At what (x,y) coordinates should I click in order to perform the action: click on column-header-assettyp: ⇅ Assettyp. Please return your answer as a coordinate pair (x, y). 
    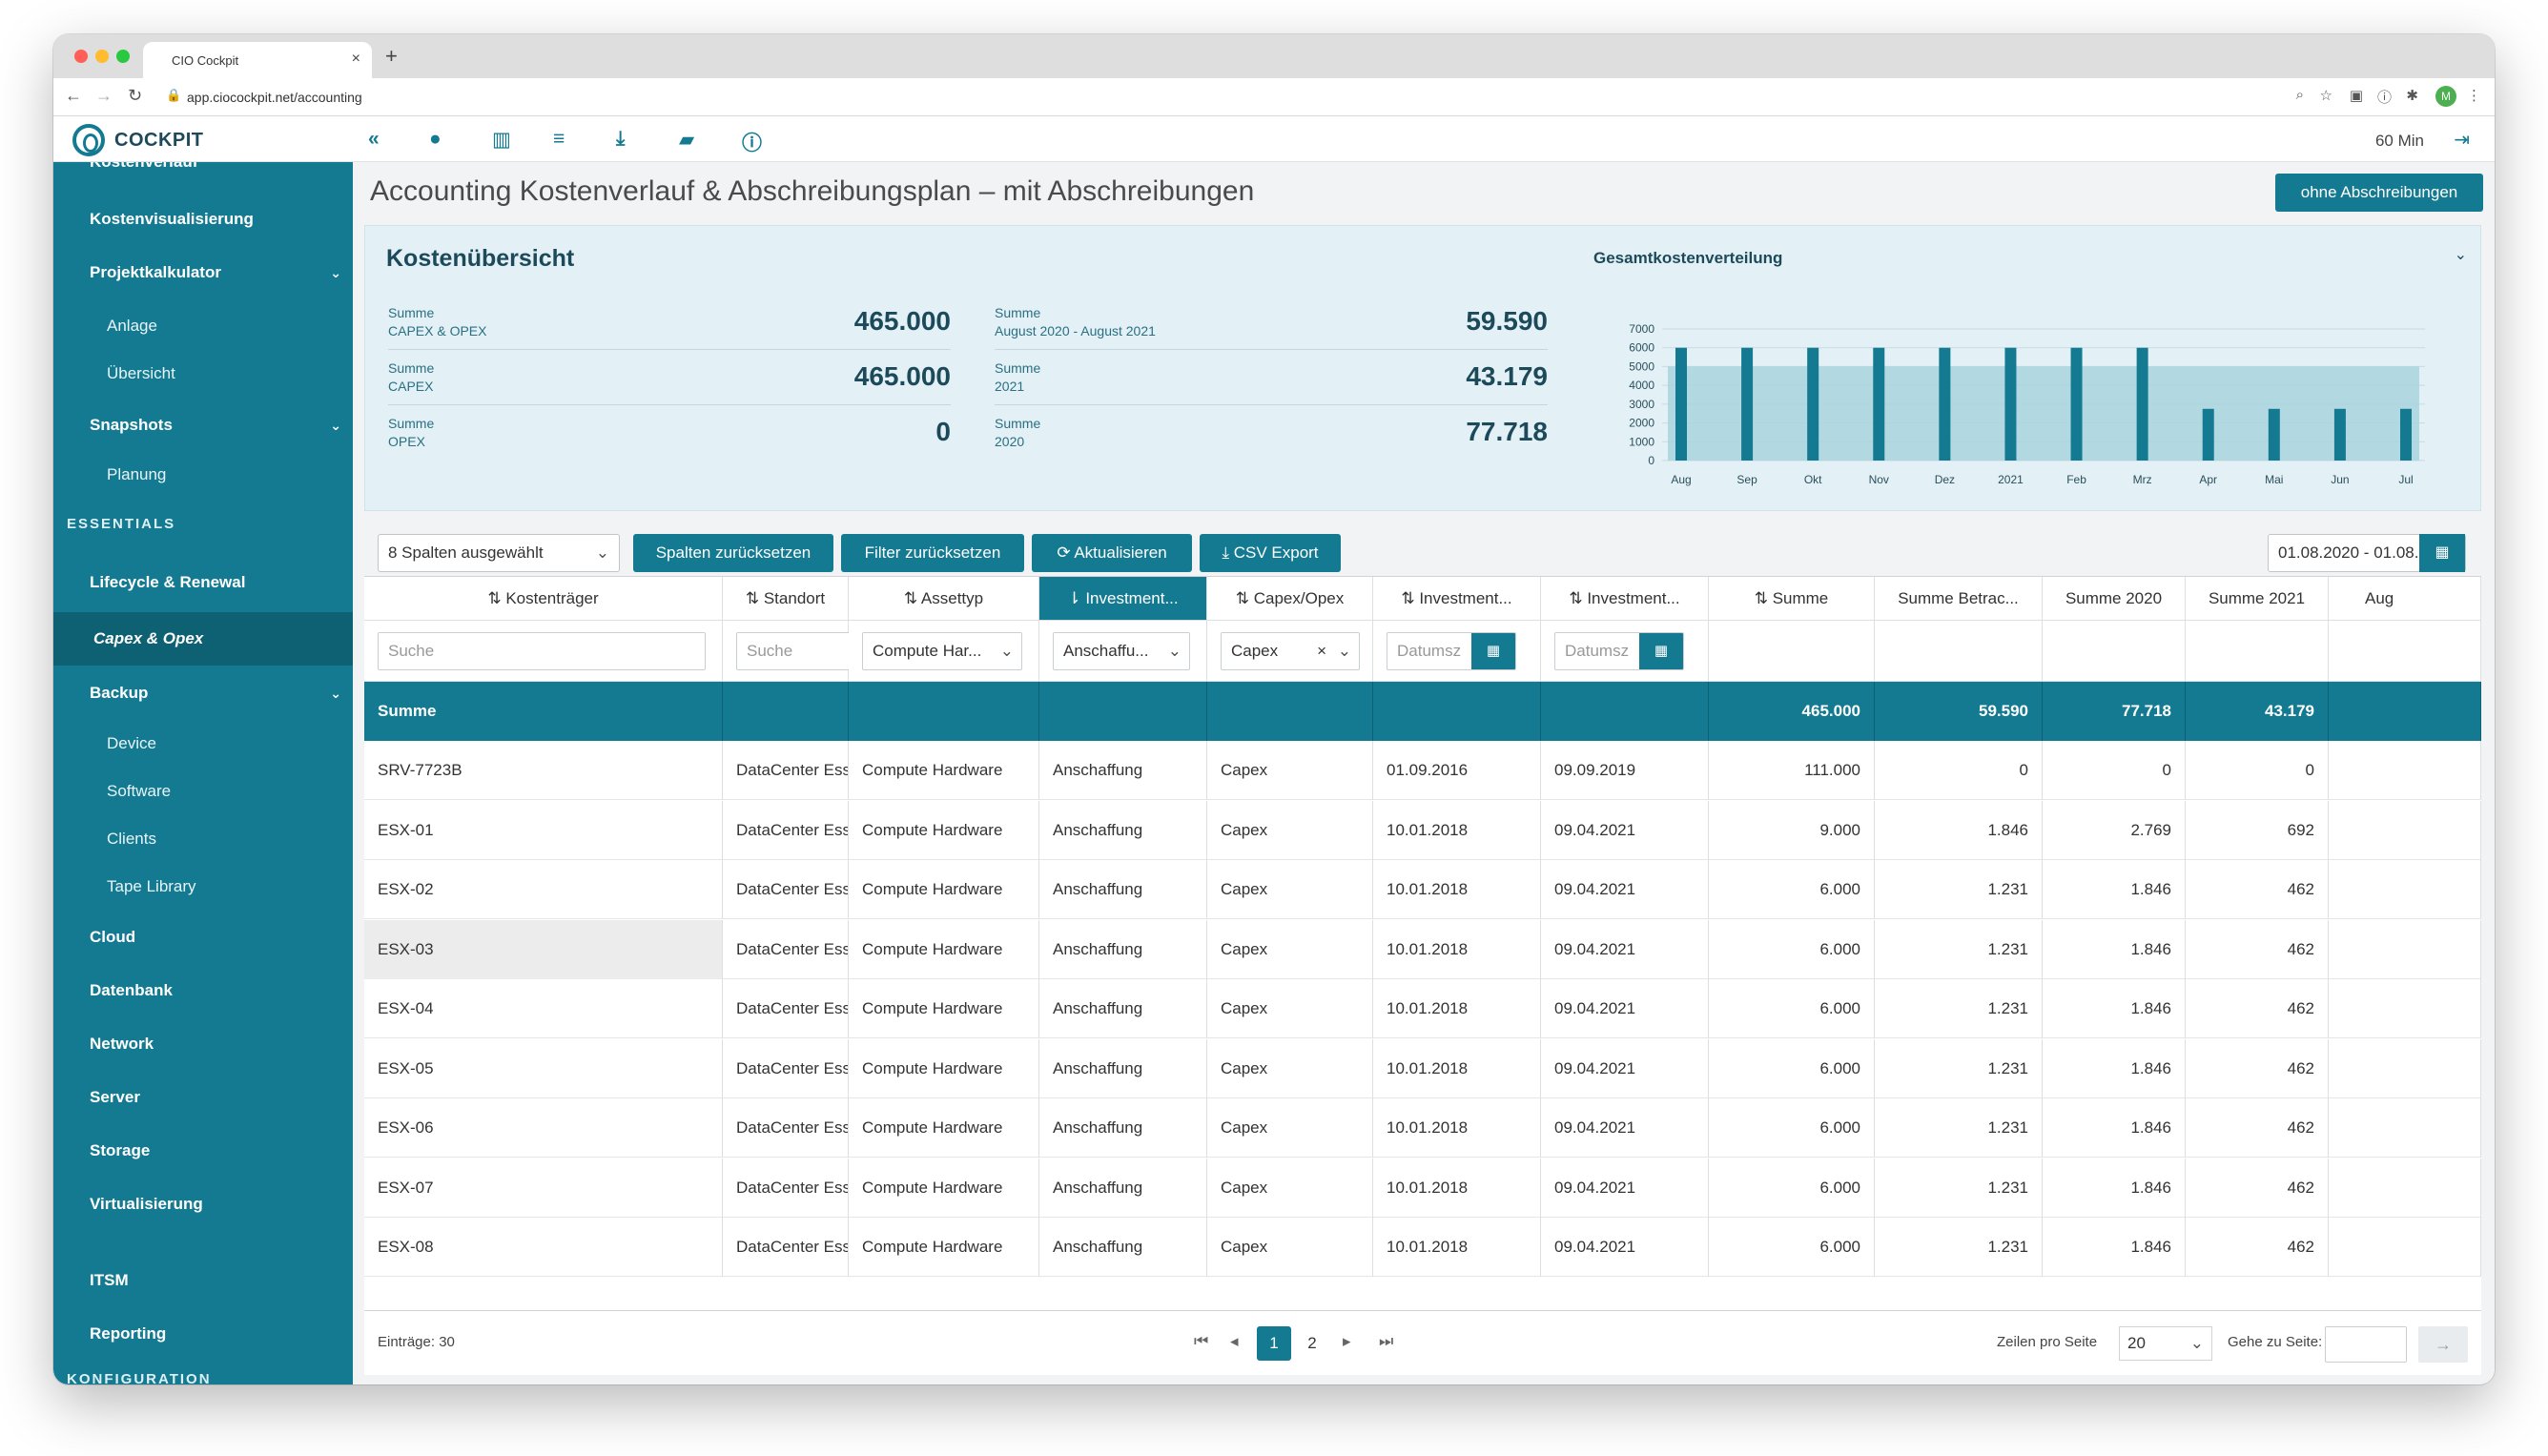
    Looking at the image, I should click on (944, 599).